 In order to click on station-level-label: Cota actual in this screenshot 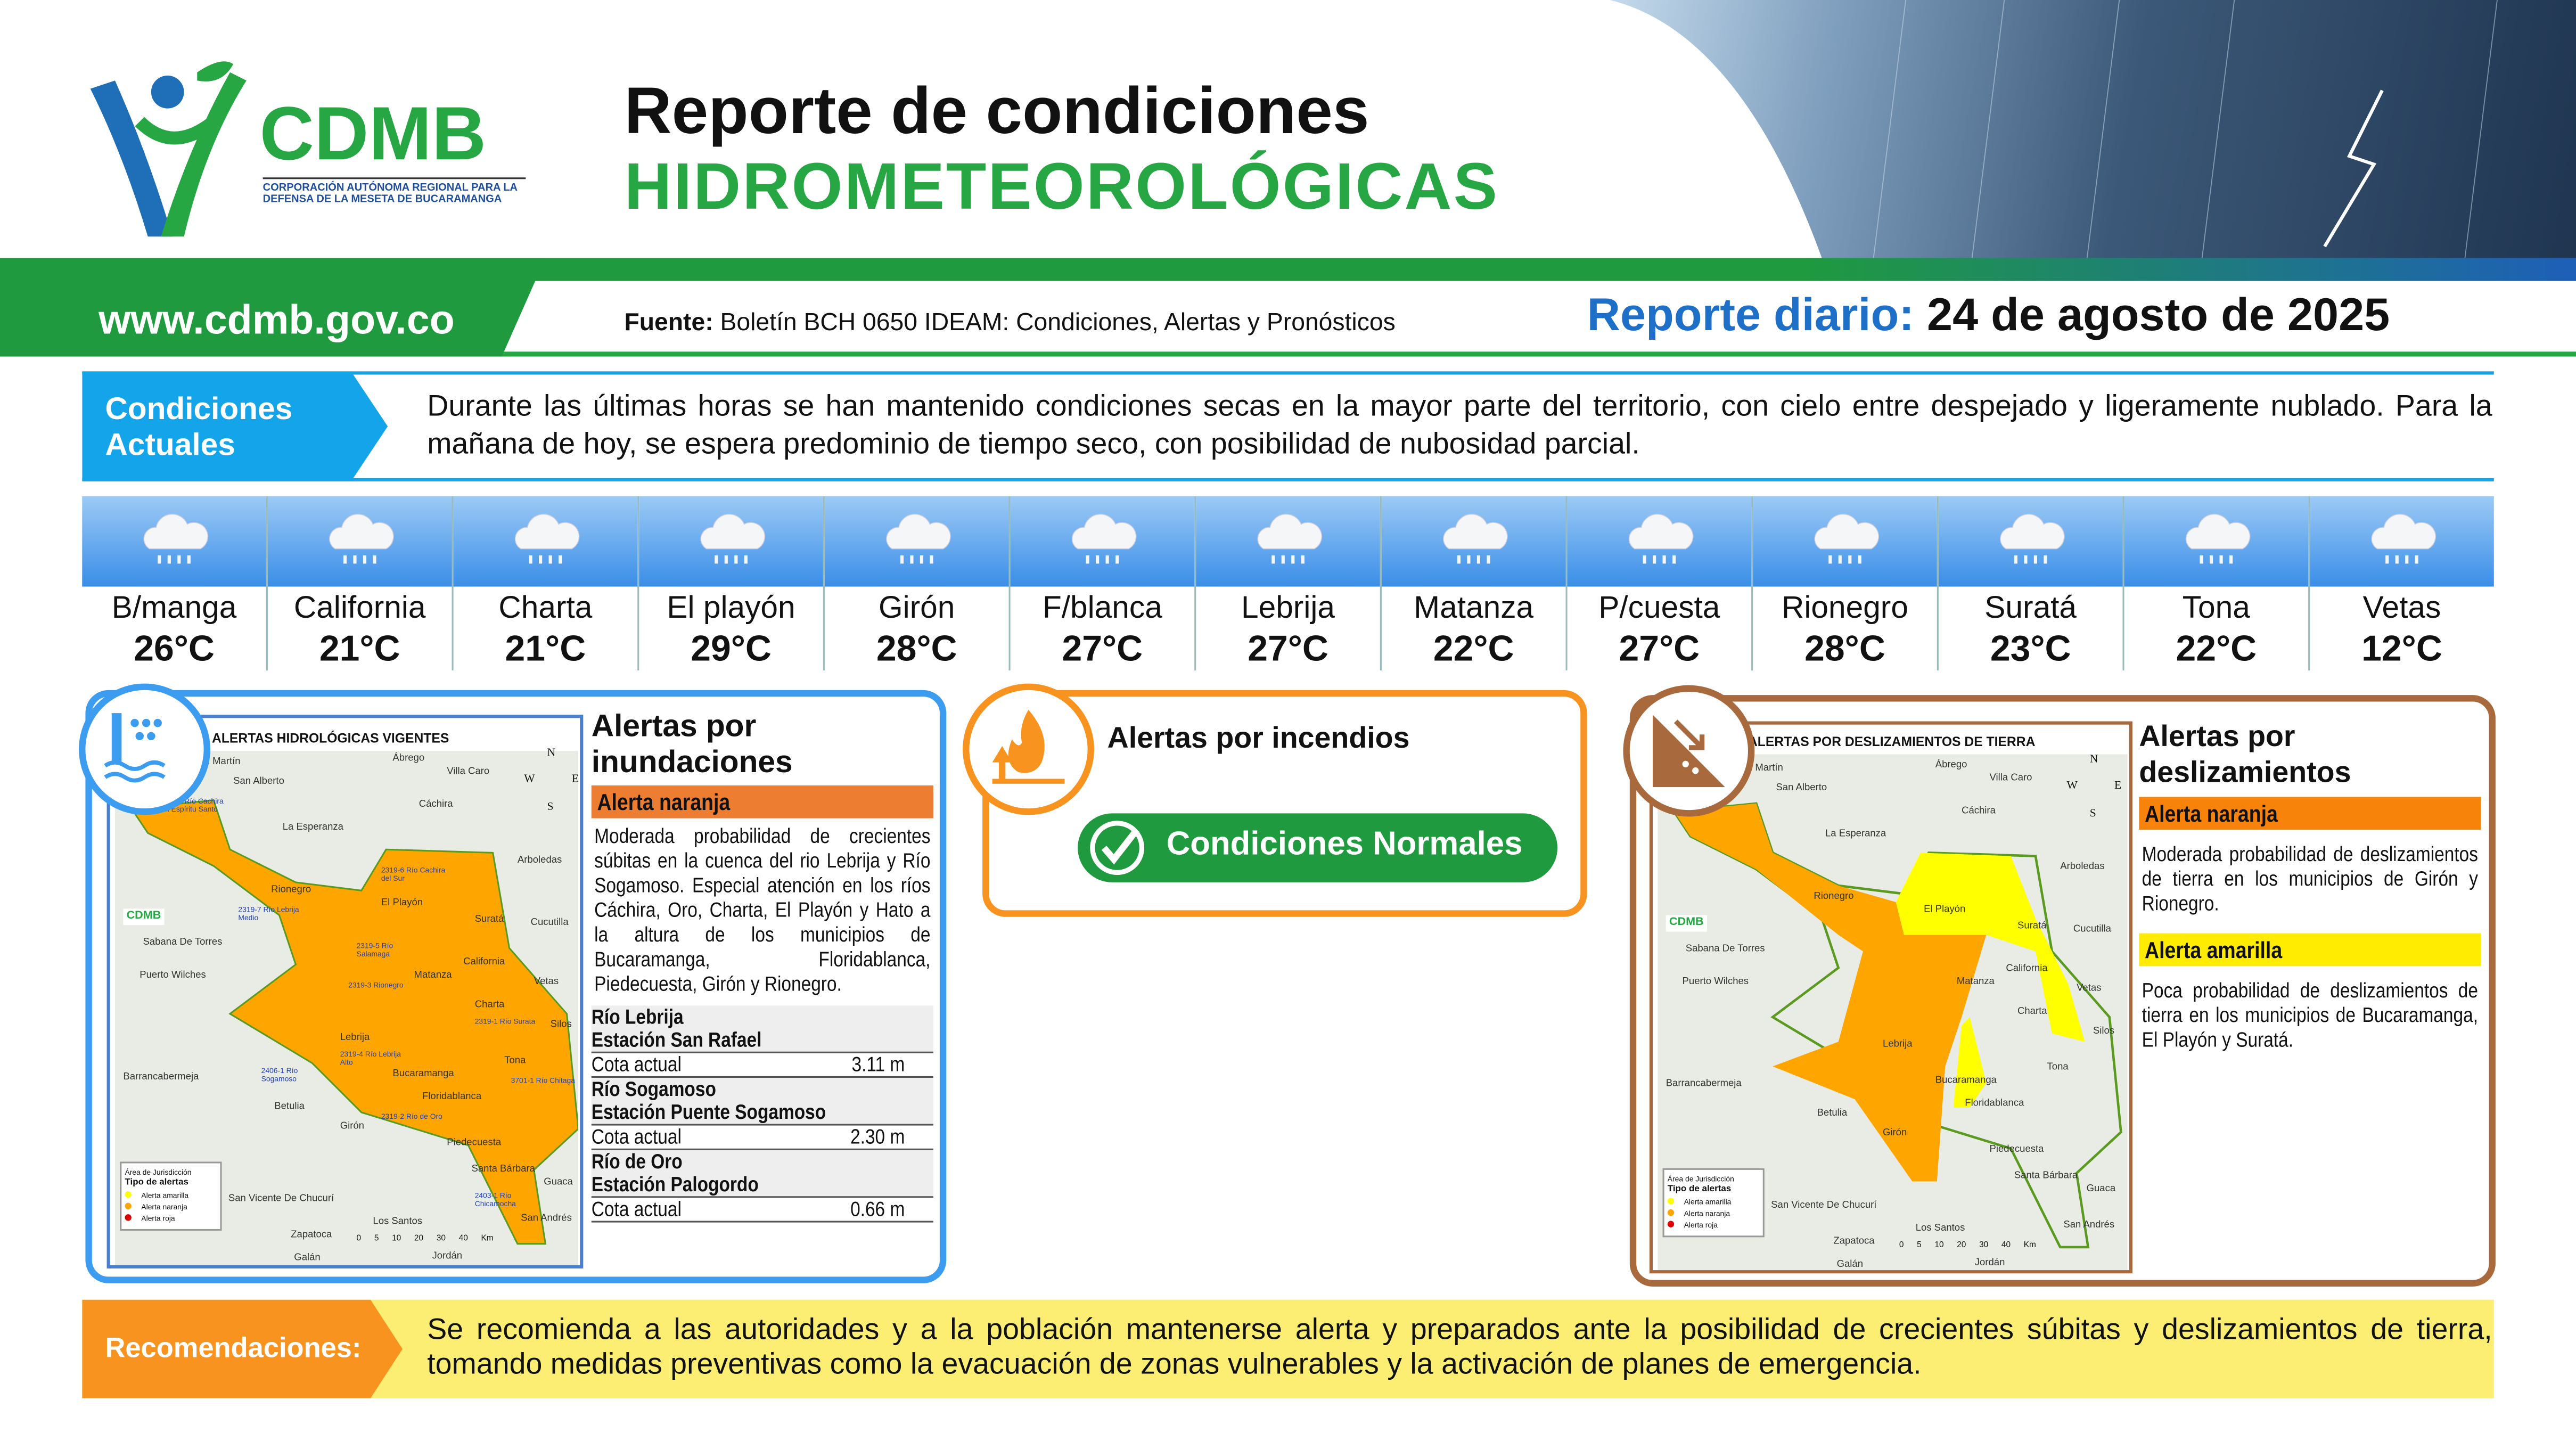, I will do `click(636, 1065)`.